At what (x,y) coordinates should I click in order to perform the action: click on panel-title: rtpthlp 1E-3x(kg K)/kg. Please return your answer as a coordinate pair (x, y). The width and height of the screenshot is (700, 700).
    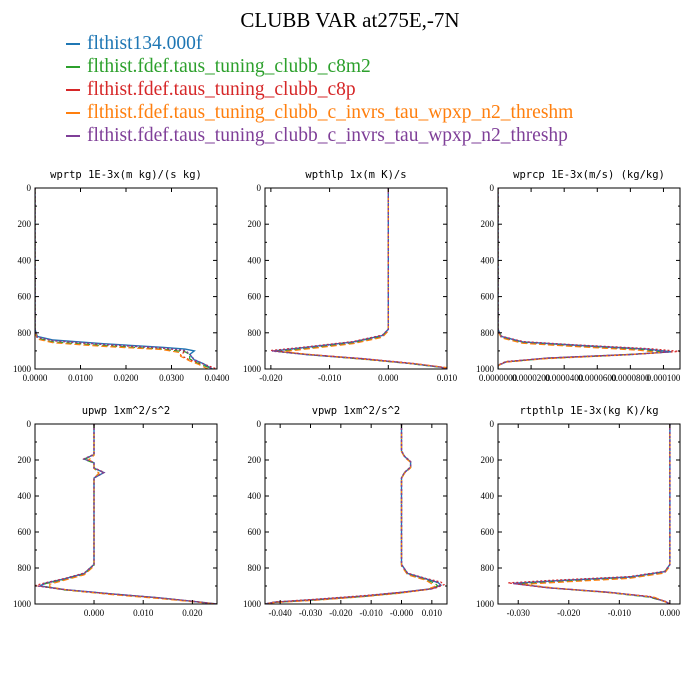
    Looking at the image, I should click on (588, 411).